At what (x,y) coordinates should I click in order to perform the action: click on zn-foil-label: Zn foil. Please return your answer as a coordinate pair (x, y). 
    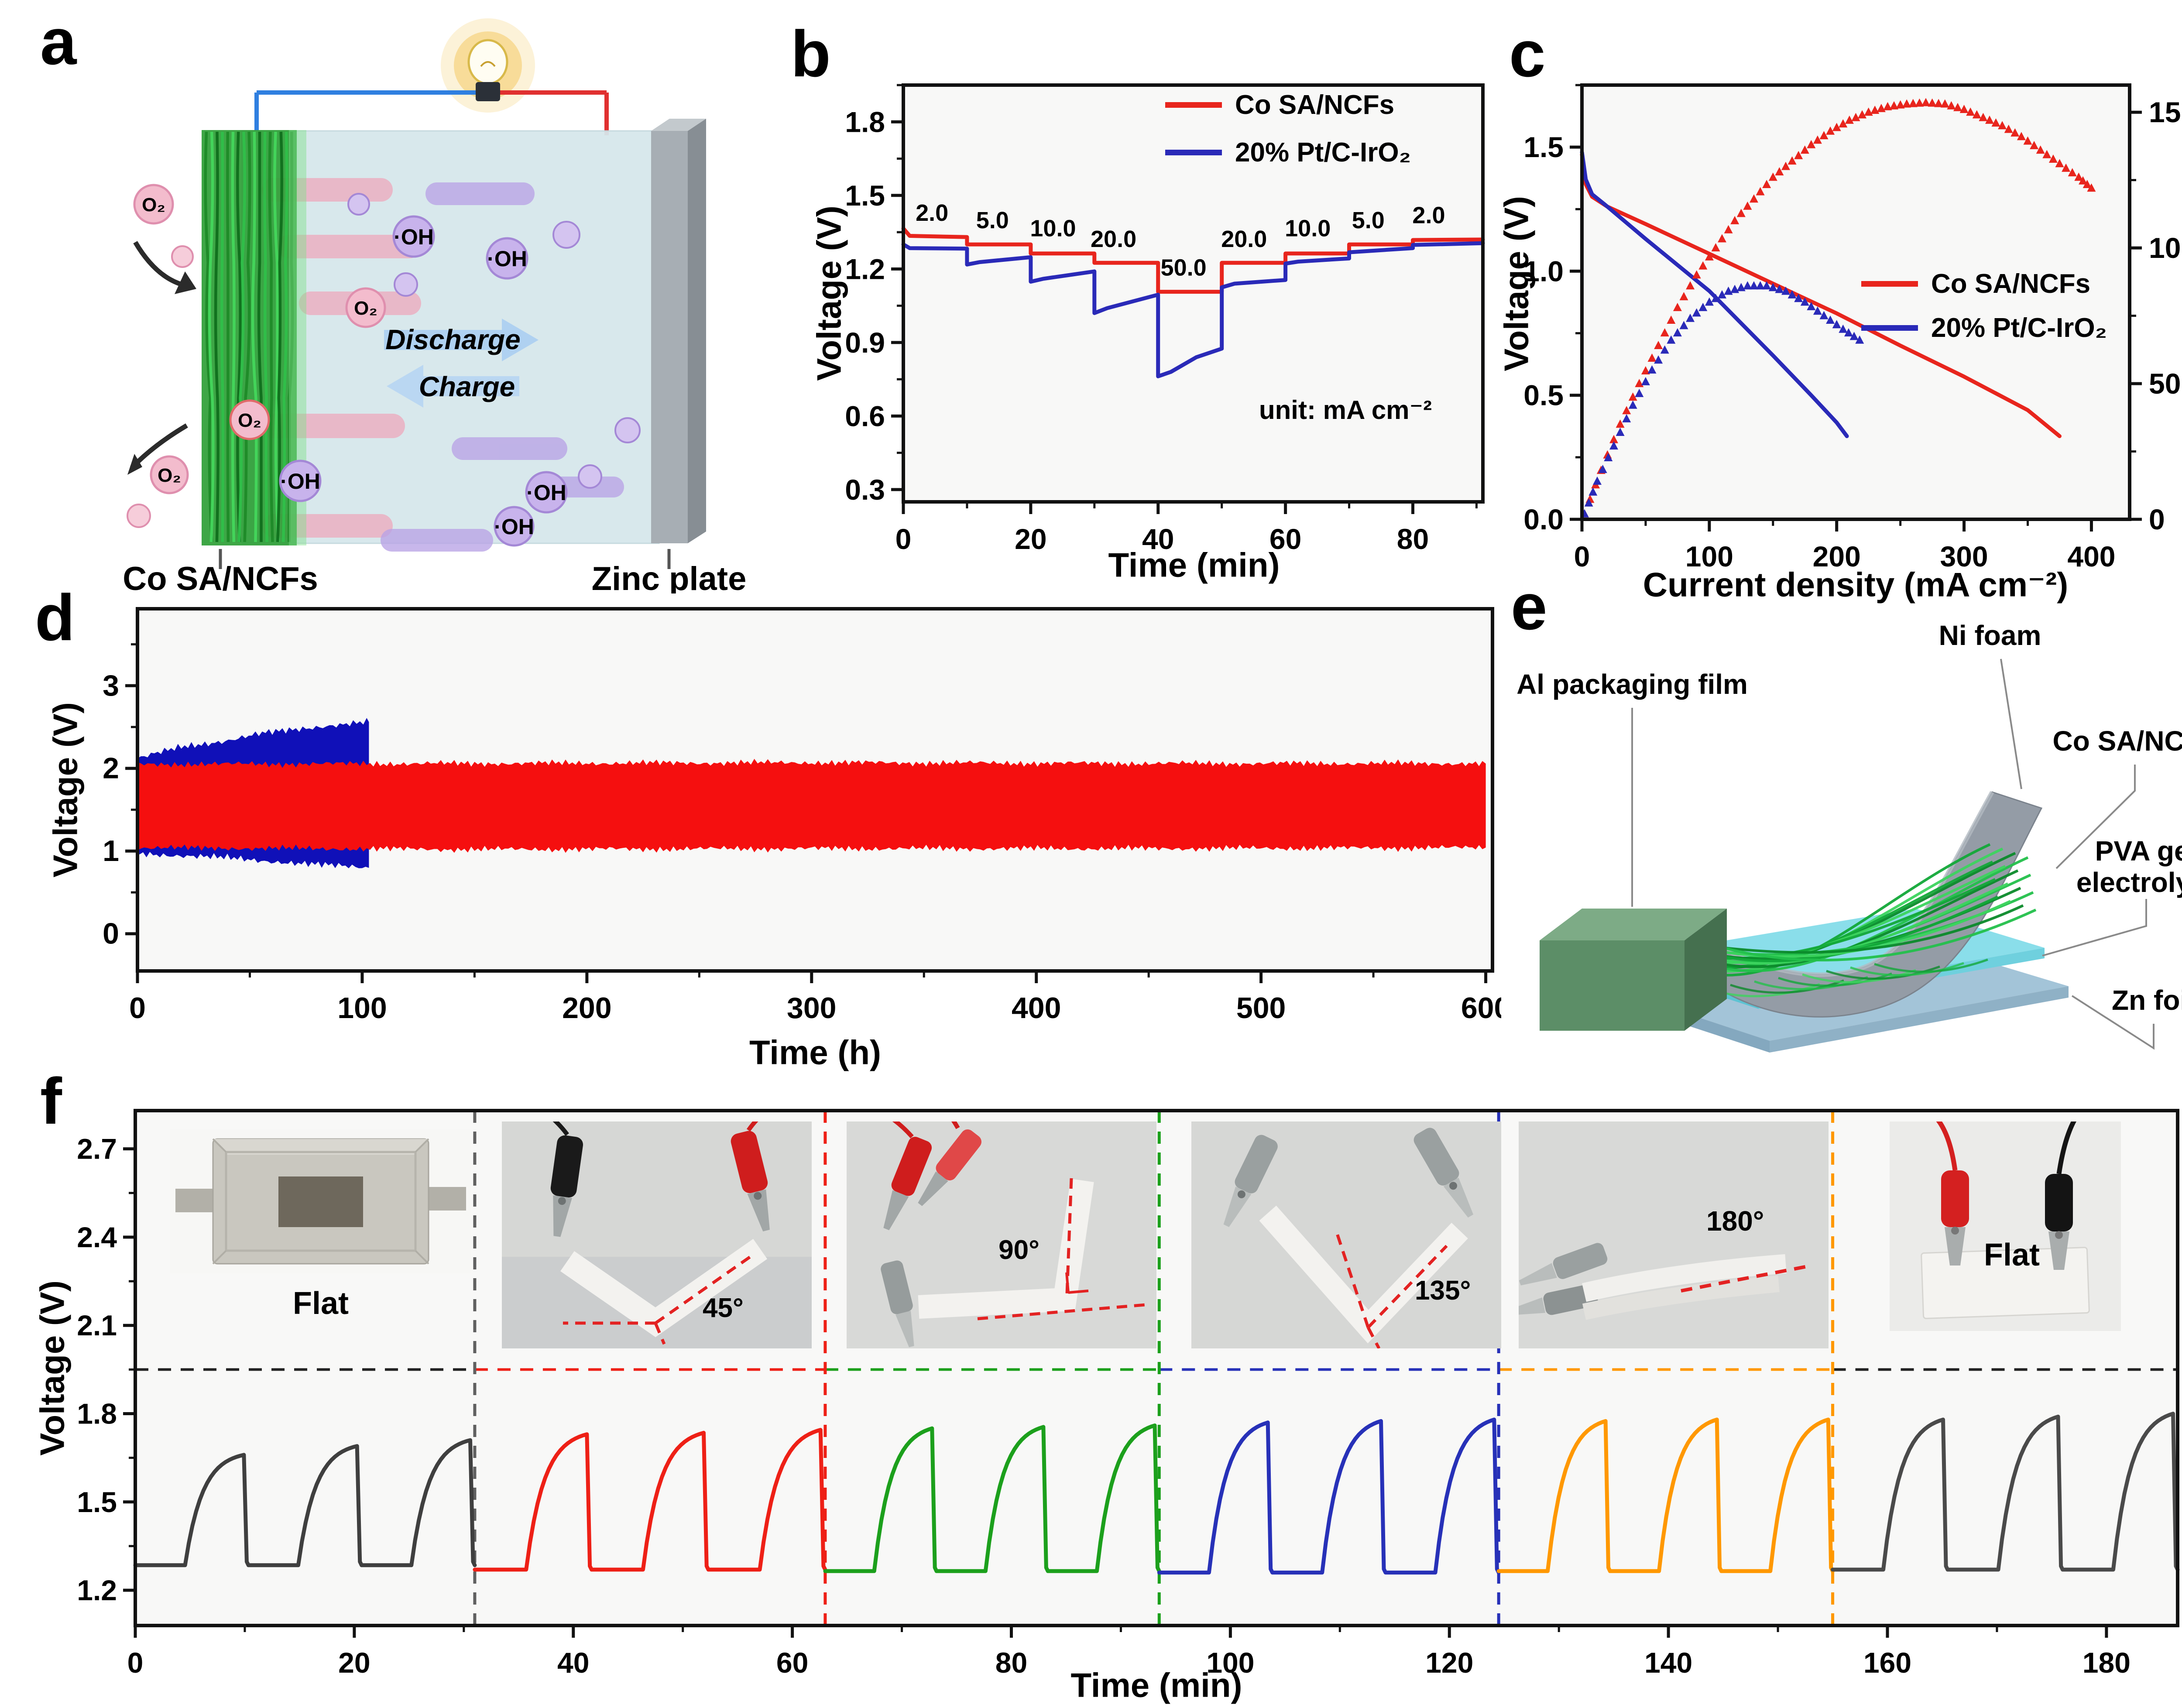
    Looking at the image, I should click on (2147, 1000).